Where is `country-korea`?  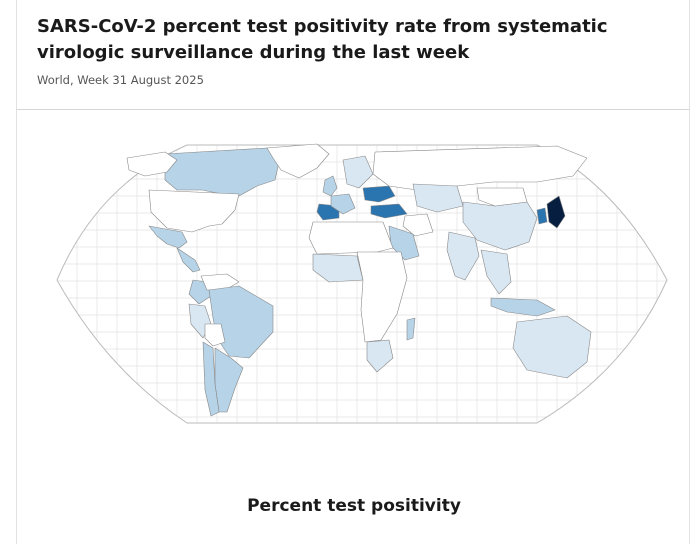 country-korea is located at coordinates (542, 216).